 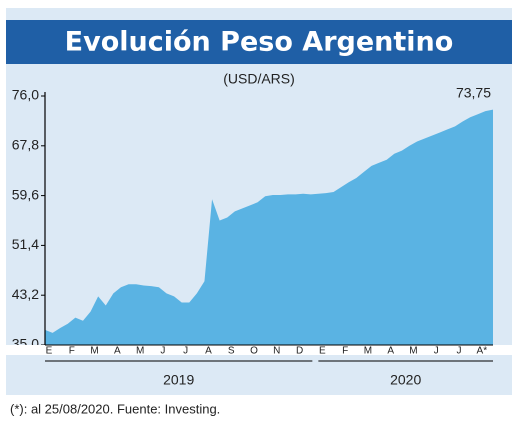 What do you see at coordinates (482, 351) in the screenshot?
I see `x-tick-label: A*` at bounding box center [482, 351].